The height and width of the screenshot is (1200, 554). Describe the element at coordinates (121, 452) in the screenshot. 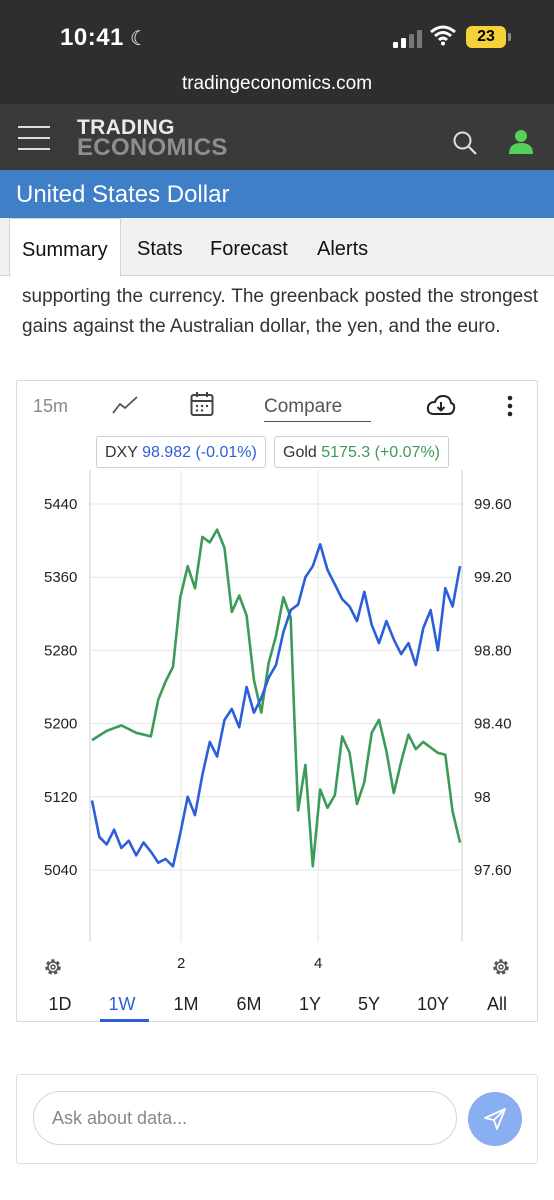

I see `legend-dxy-name: DXY` at that location.